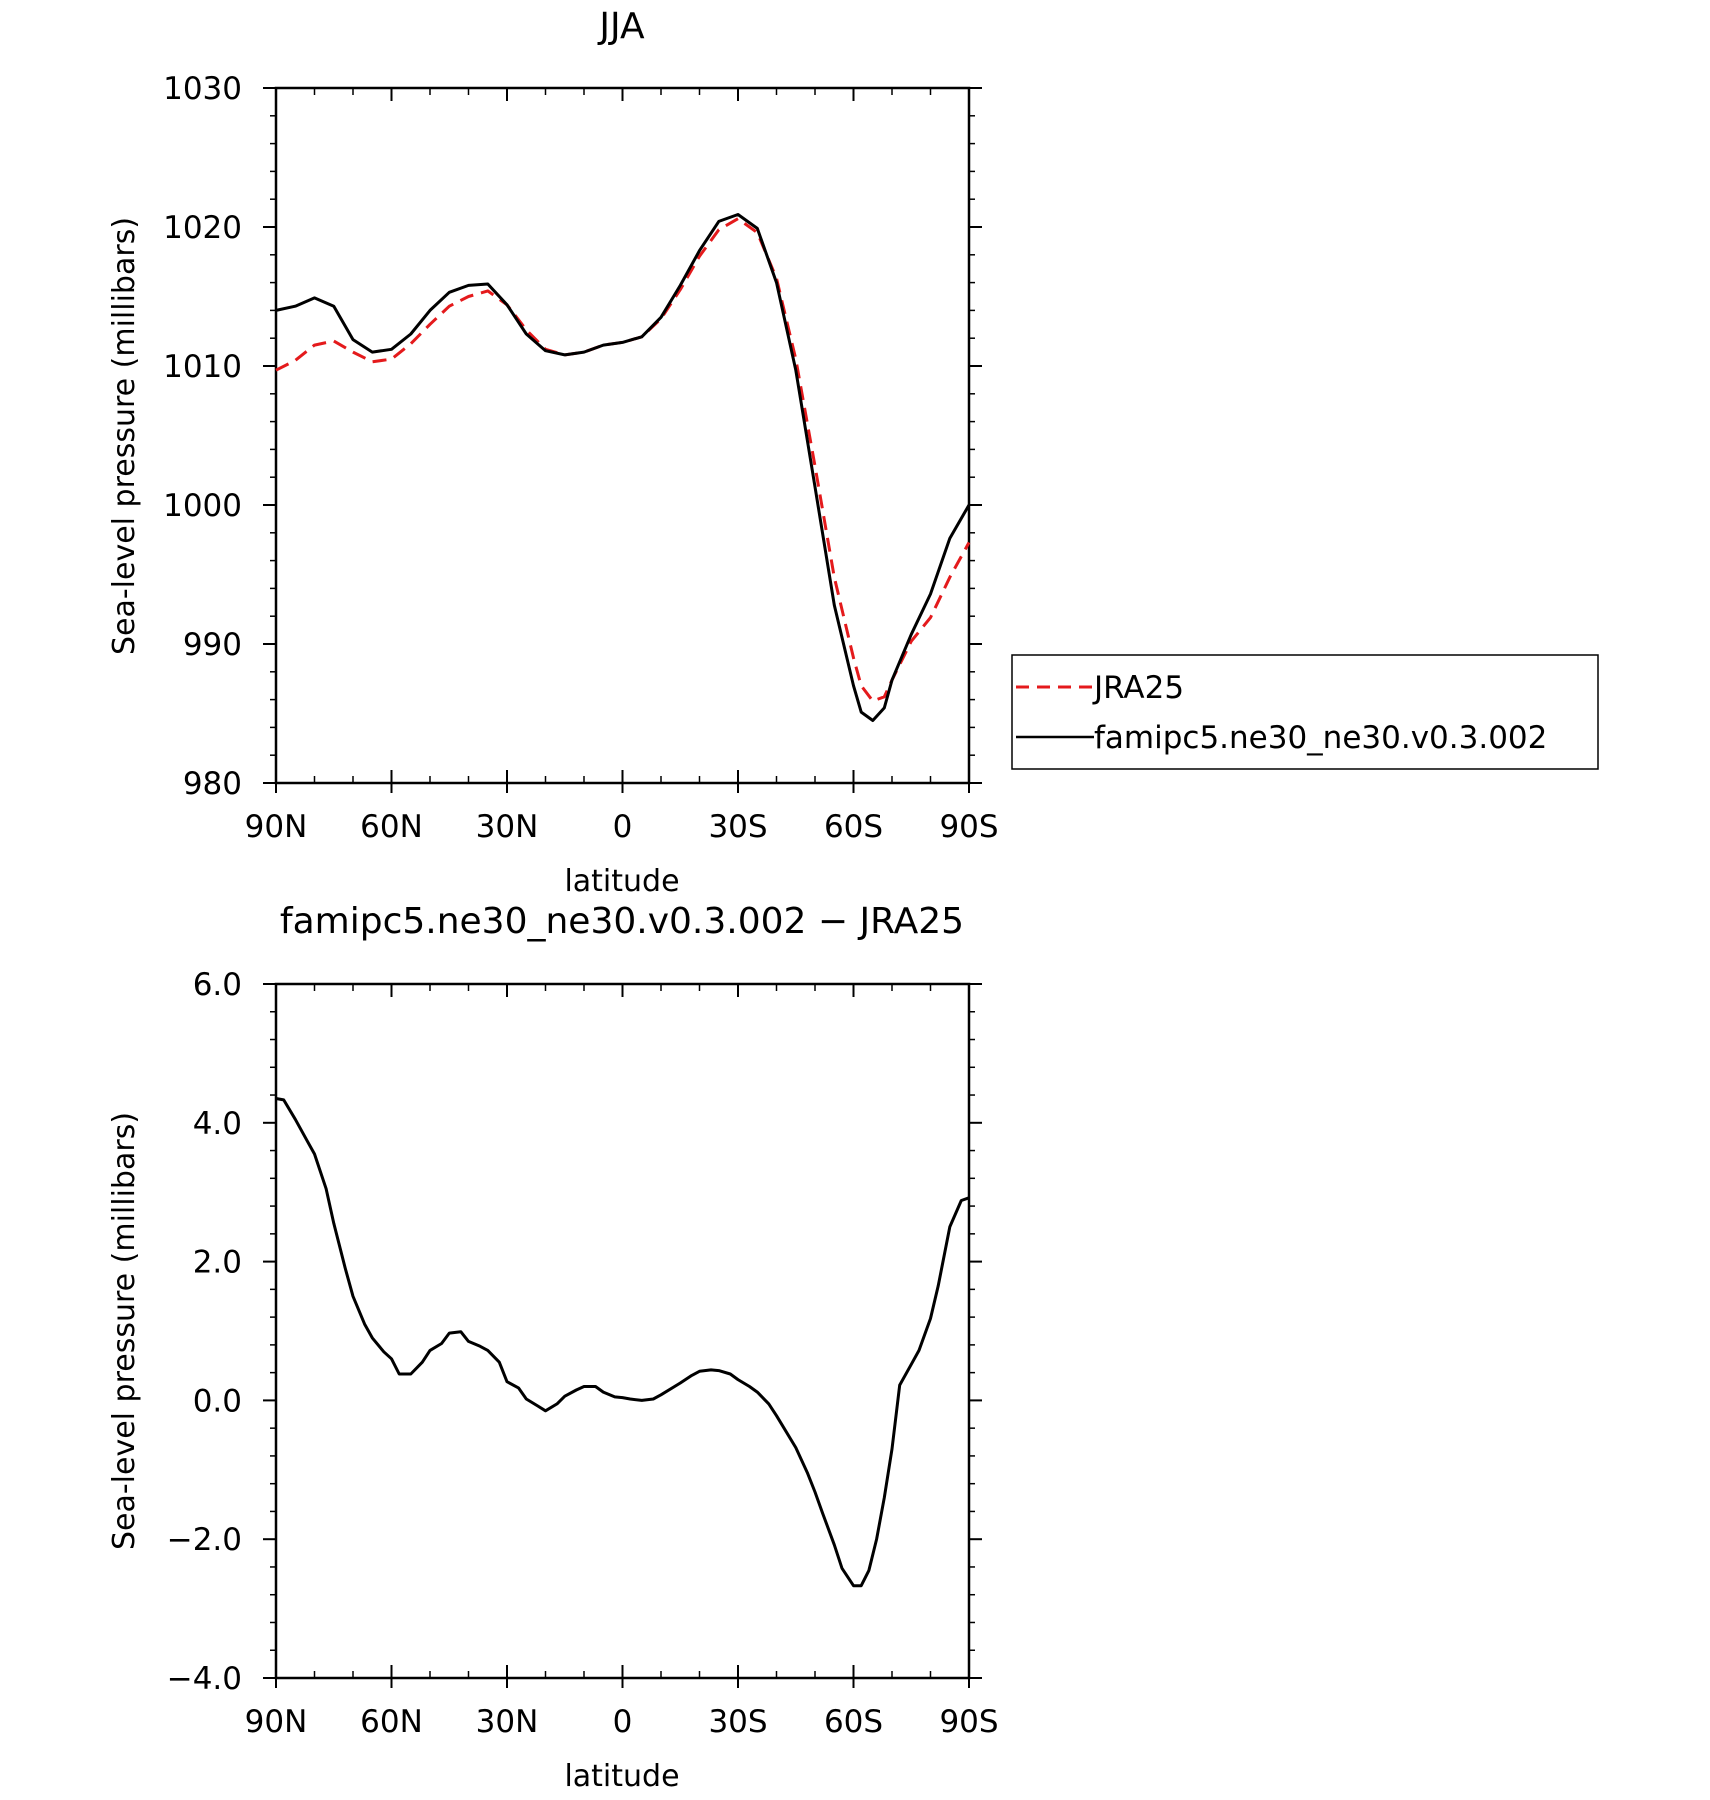 The width and height of the screenshot is (1710, 1800). What do you see at coordinates (202, 367) in the screenshot?
I see `y-tick-label: 1010` at bounding box center [202, 367].